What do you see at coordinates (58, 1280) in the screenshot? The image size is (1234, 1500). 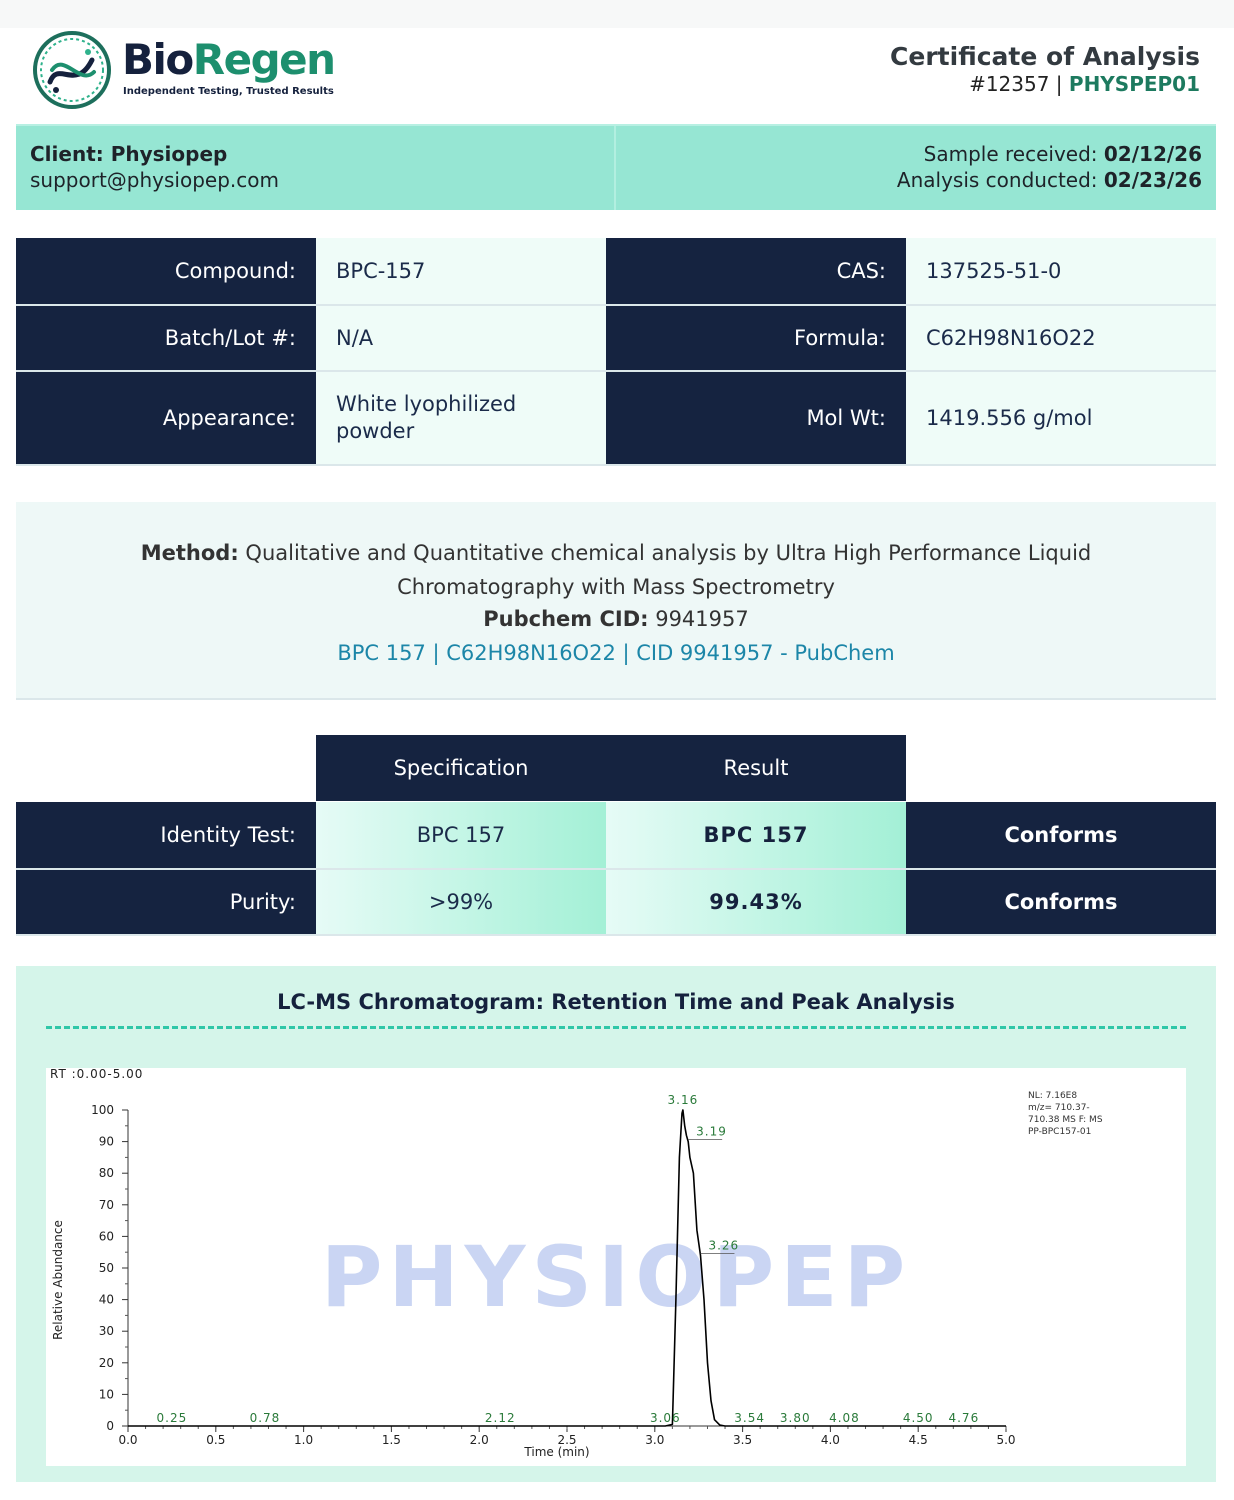 I see `y-axis-title: Relative Abundance` at bounding box center [58, 1280].